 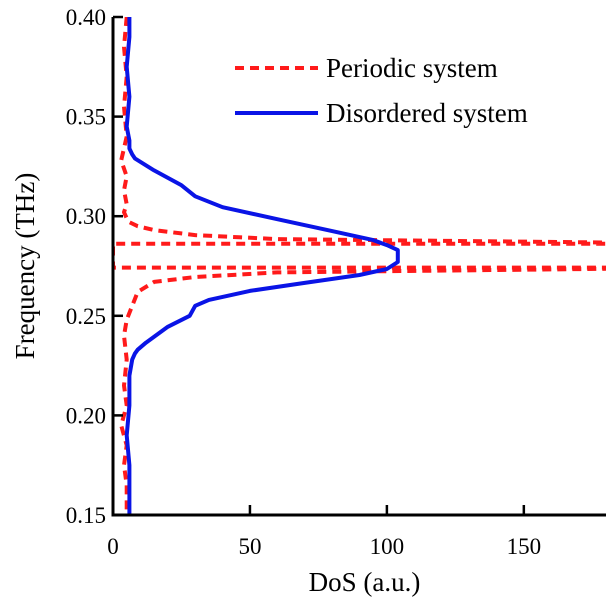 I want to click on legend-label-periodic: Periodic system, so click(x=412, y=68).